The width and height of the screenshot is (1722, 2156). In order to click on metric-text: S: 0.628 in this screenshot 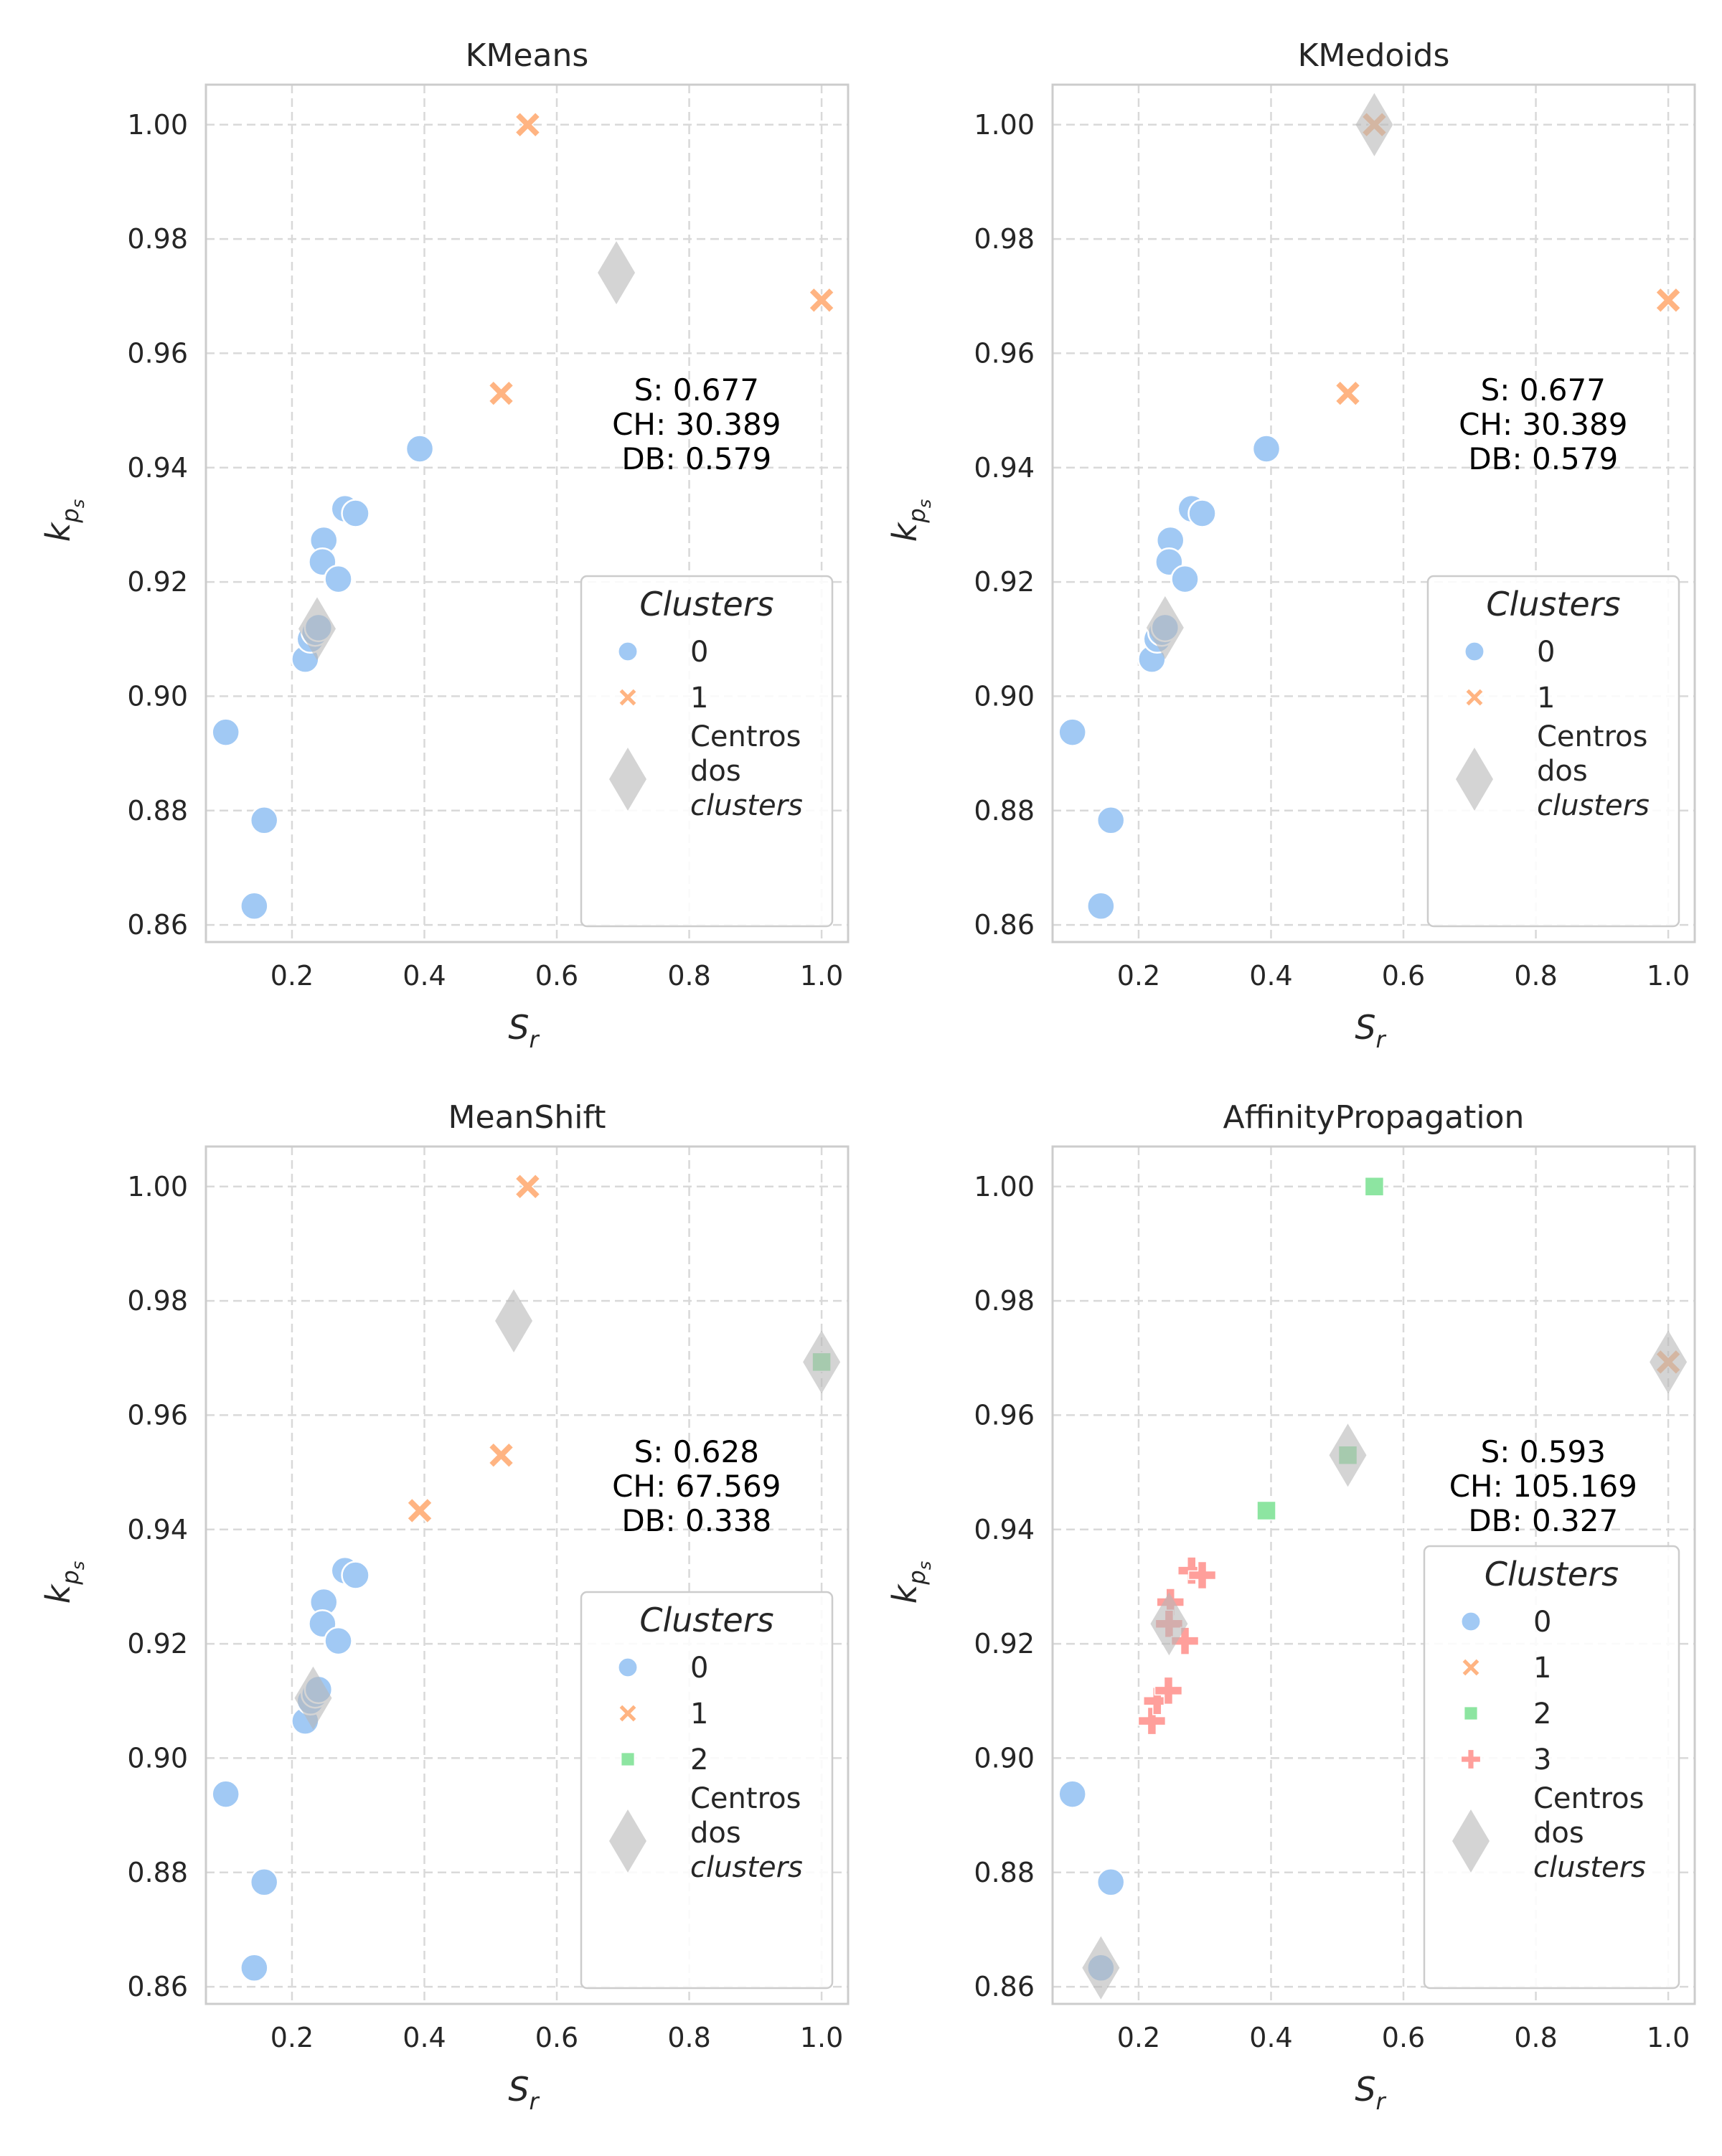, I will do `click(696, 1452)`.